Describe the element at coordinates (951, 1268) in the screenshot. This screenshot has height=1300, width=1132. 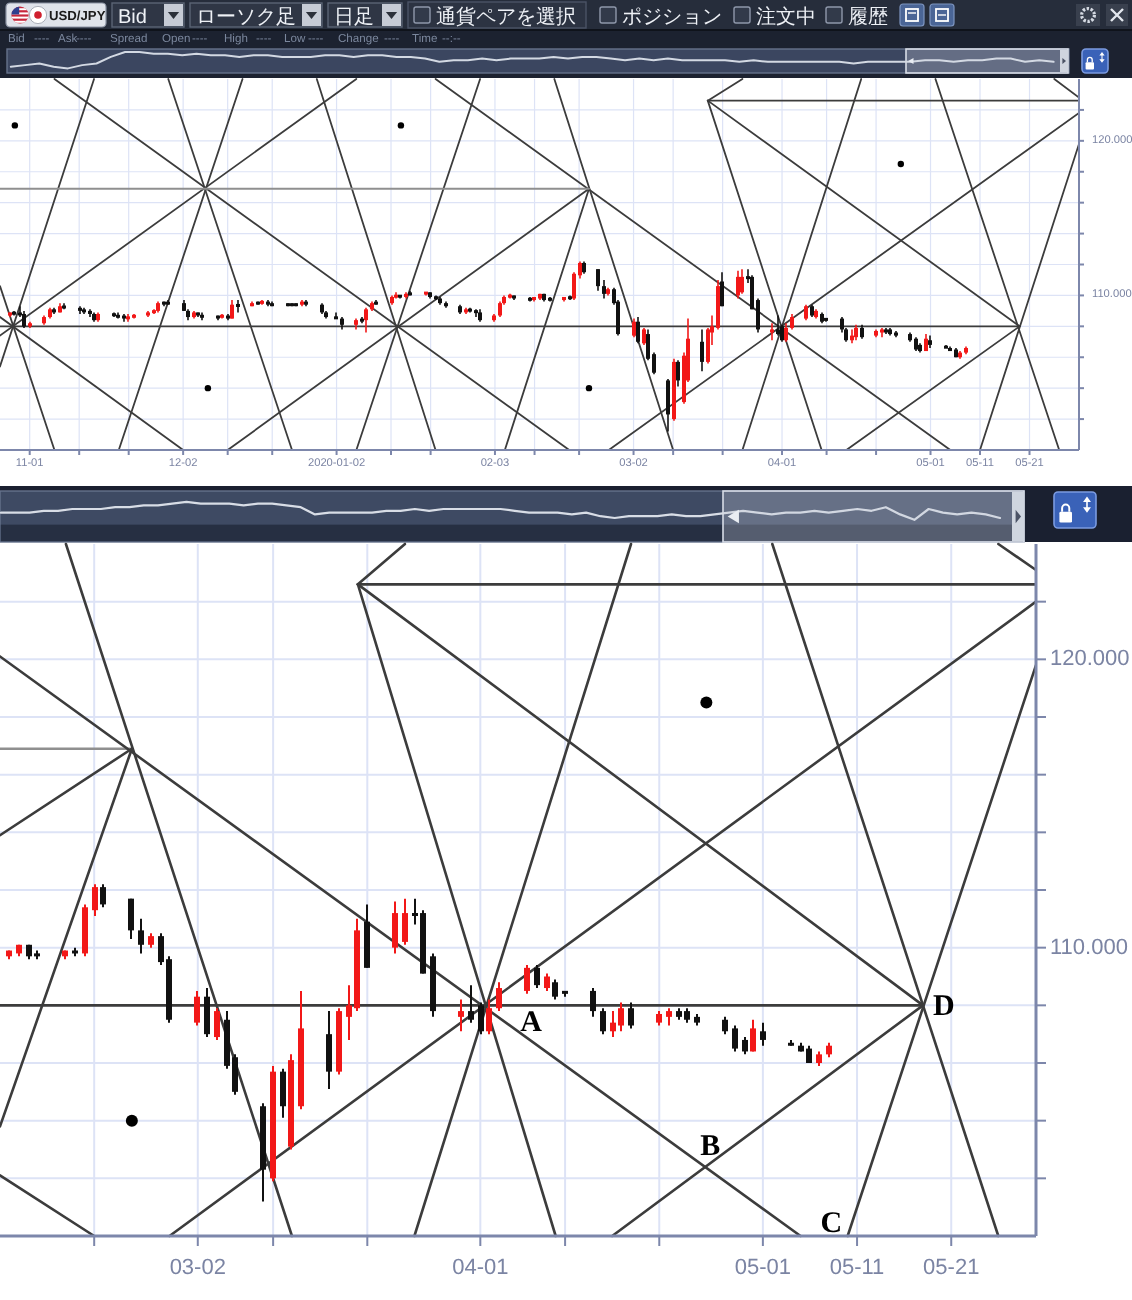
I see `x-tick-label: 05-21` at that location.